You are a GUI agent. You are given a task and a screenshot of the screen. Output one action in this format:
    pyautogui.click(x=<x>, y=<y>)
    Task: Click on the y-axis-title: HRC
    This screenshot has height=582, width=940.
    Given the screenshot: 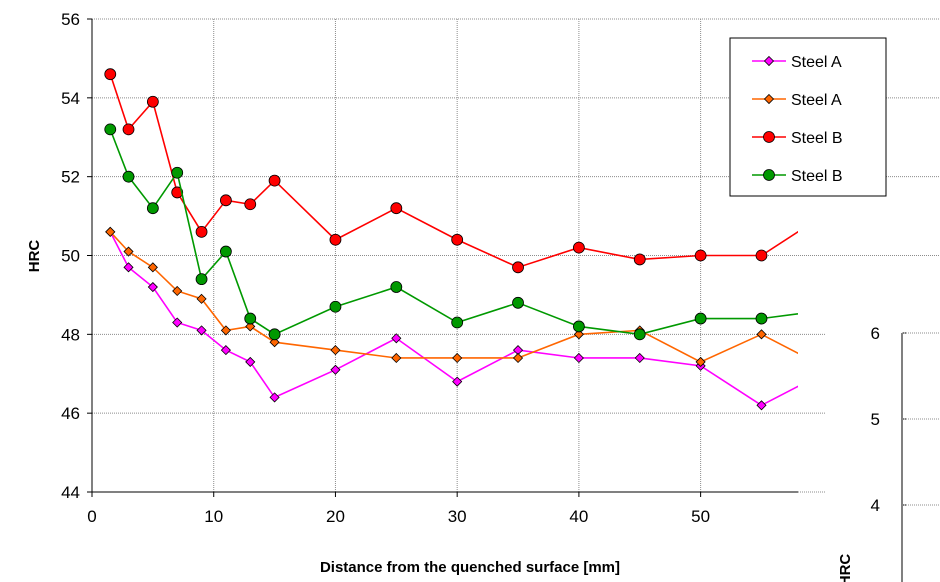 What is the action you would take?
    pyautogui.click(x=34, y=256)
    